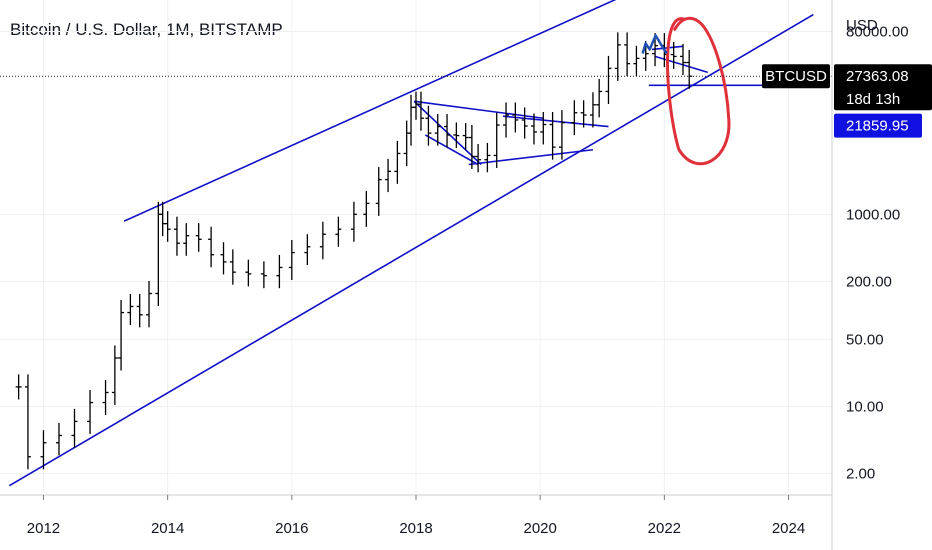 The width and height of the screenshot is (932, 550). I want to click on resistance-line, so click(555, 121).